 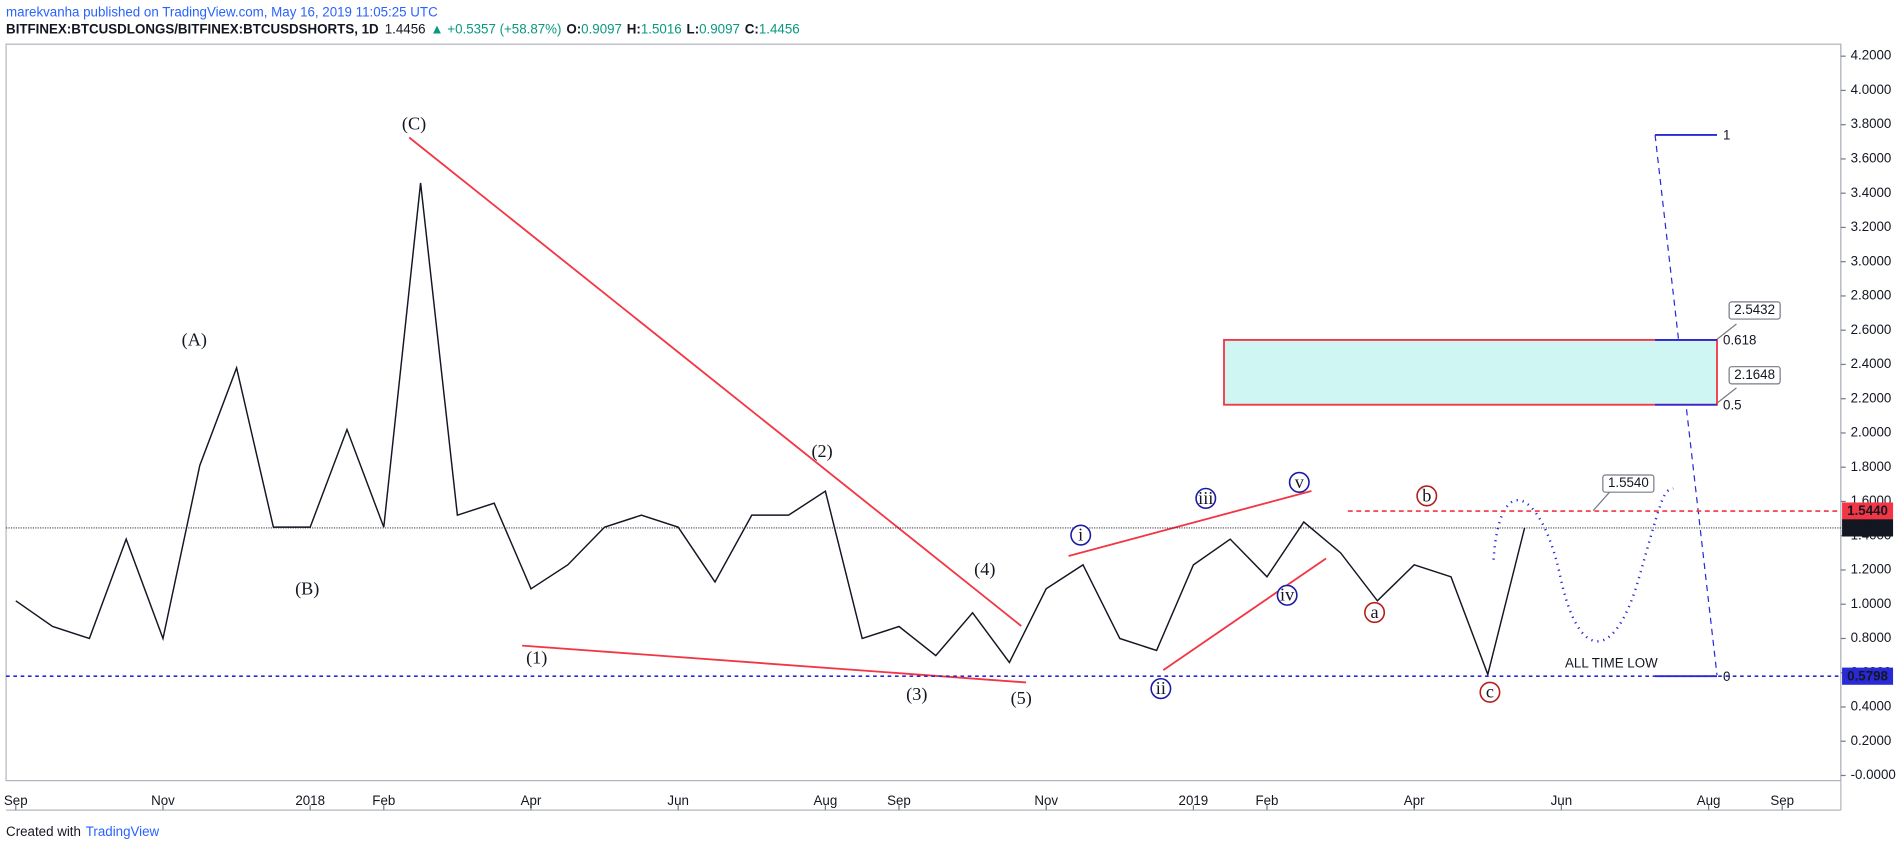 What do you see at coordinates (984, 569) in the screenshot?
I see `wave-label: (4)` at bounding box center [984, 569].